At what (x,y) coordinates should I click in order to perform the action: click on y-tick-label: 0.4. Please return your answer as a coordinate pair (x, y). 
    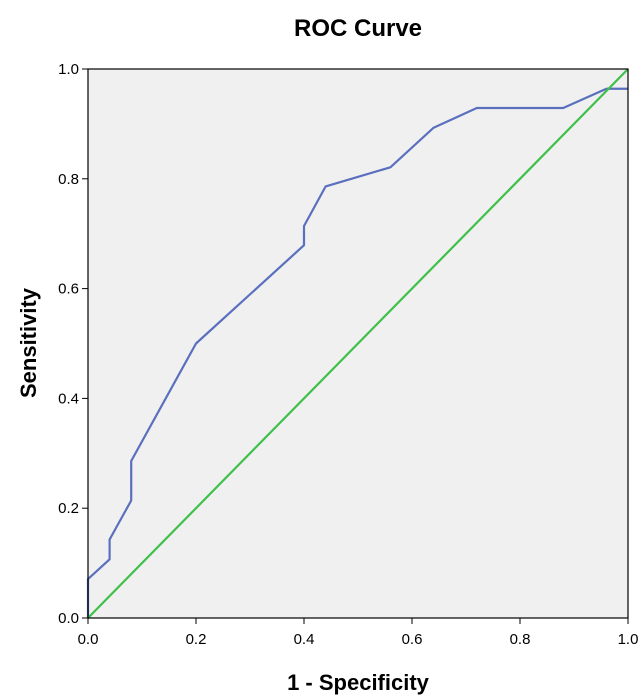
    Looking at the image, I should click on (68, 398).